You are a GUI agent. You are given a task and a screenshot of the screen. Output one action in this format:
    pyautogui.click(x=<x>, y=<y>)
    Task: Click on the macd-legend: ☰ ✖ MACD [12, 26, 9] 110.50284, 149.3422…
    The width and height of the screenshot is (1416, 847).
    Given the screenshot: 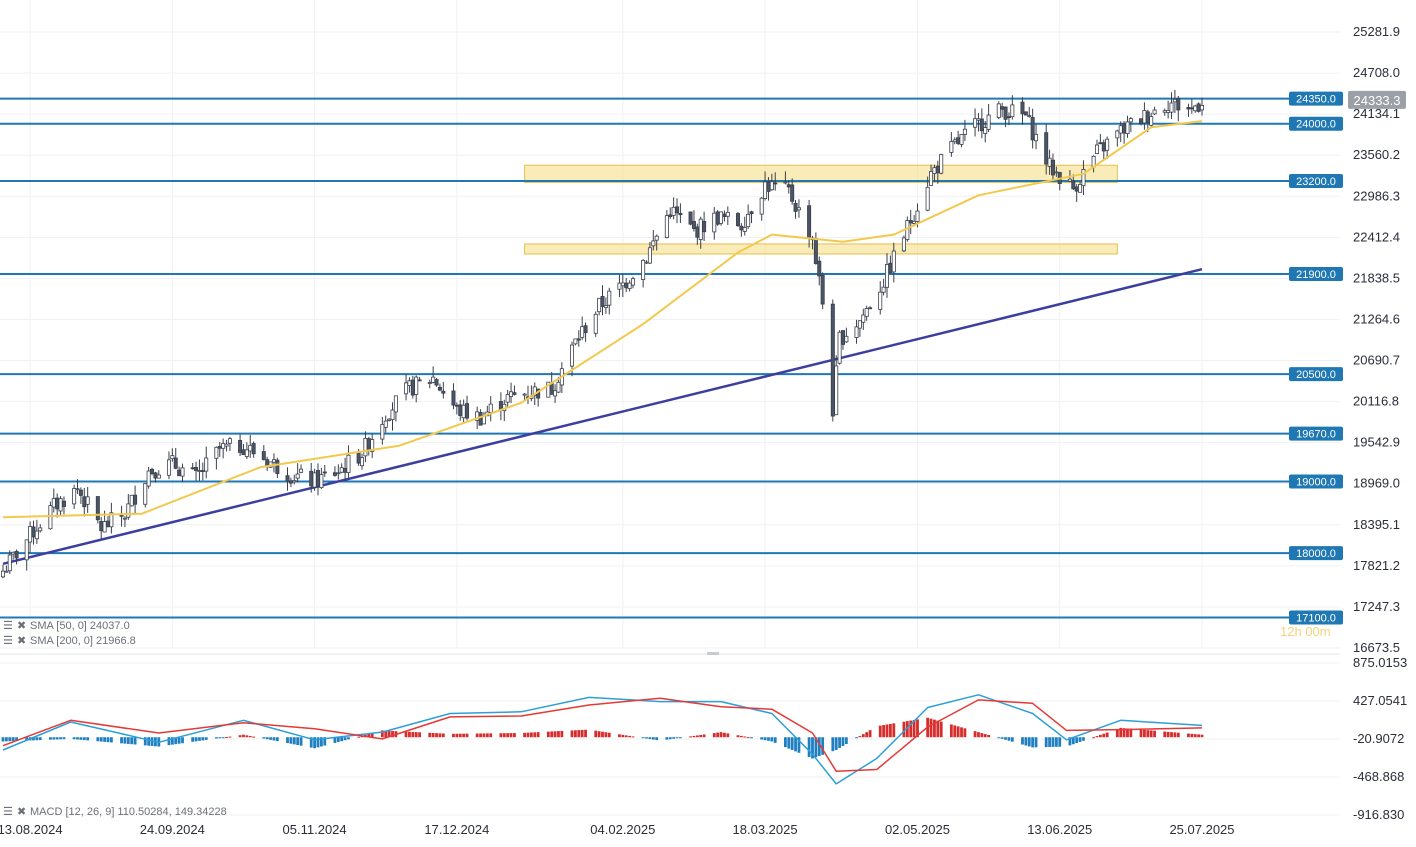 What is the action you would take?
    pyautogui.click(x=115, y=812)
    